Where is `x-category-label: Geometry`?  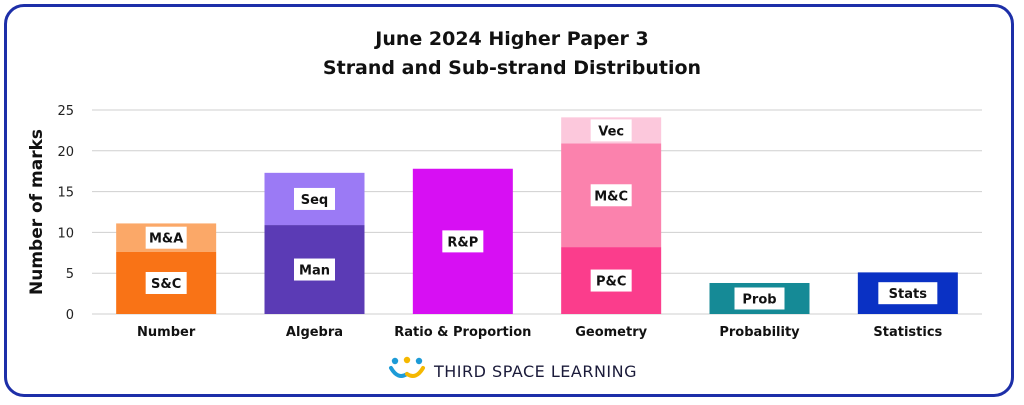 x-category-label: Geometry is located at coordinates (611, 332).